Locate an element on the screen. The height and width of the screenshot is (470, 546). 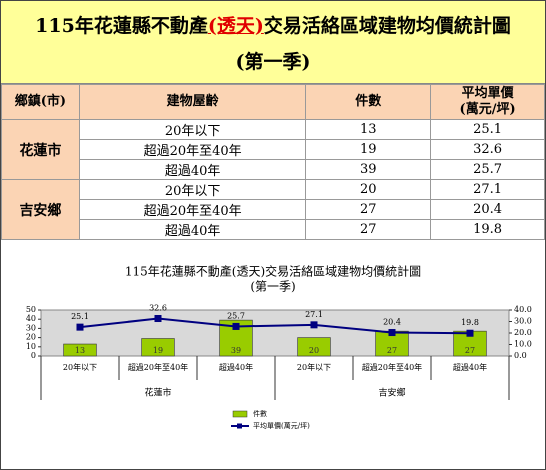
column-header: 平均單價 (萬元/坪) is located at coordinates (487, 102).